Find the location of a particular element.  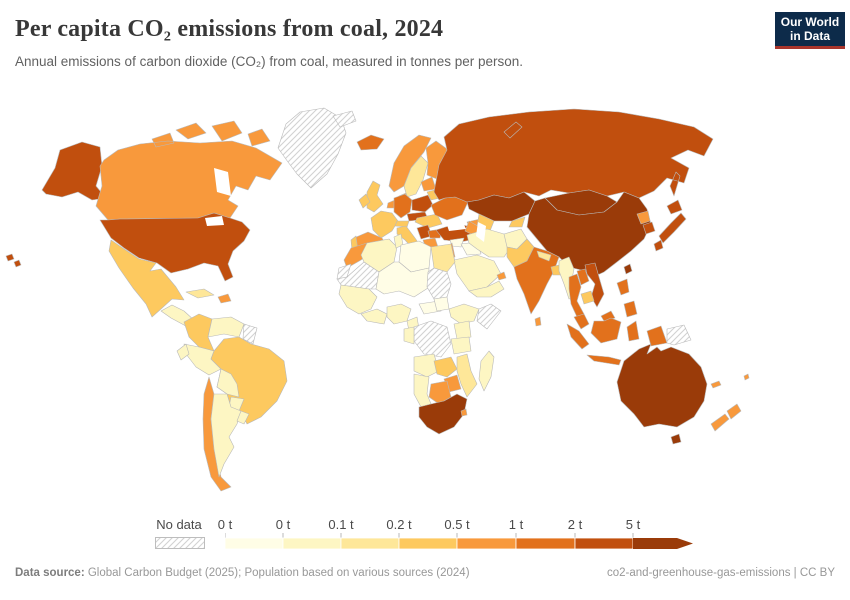

country-mozambique is located at coordinates (467, 375).